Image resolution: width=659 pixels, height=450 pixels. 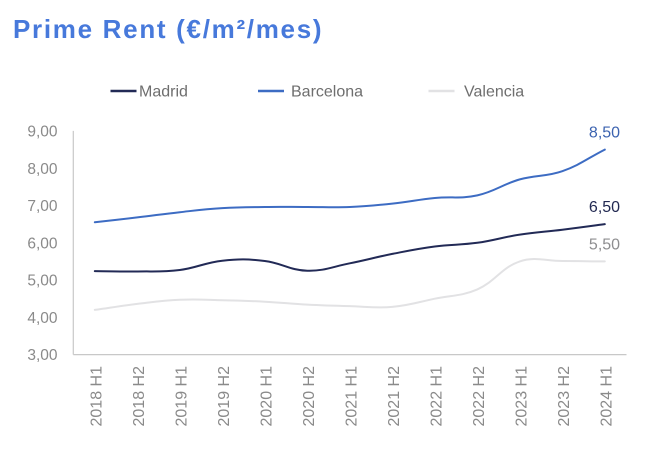 I want to click on svg-text: 6,50, so click(x=604, y=207).